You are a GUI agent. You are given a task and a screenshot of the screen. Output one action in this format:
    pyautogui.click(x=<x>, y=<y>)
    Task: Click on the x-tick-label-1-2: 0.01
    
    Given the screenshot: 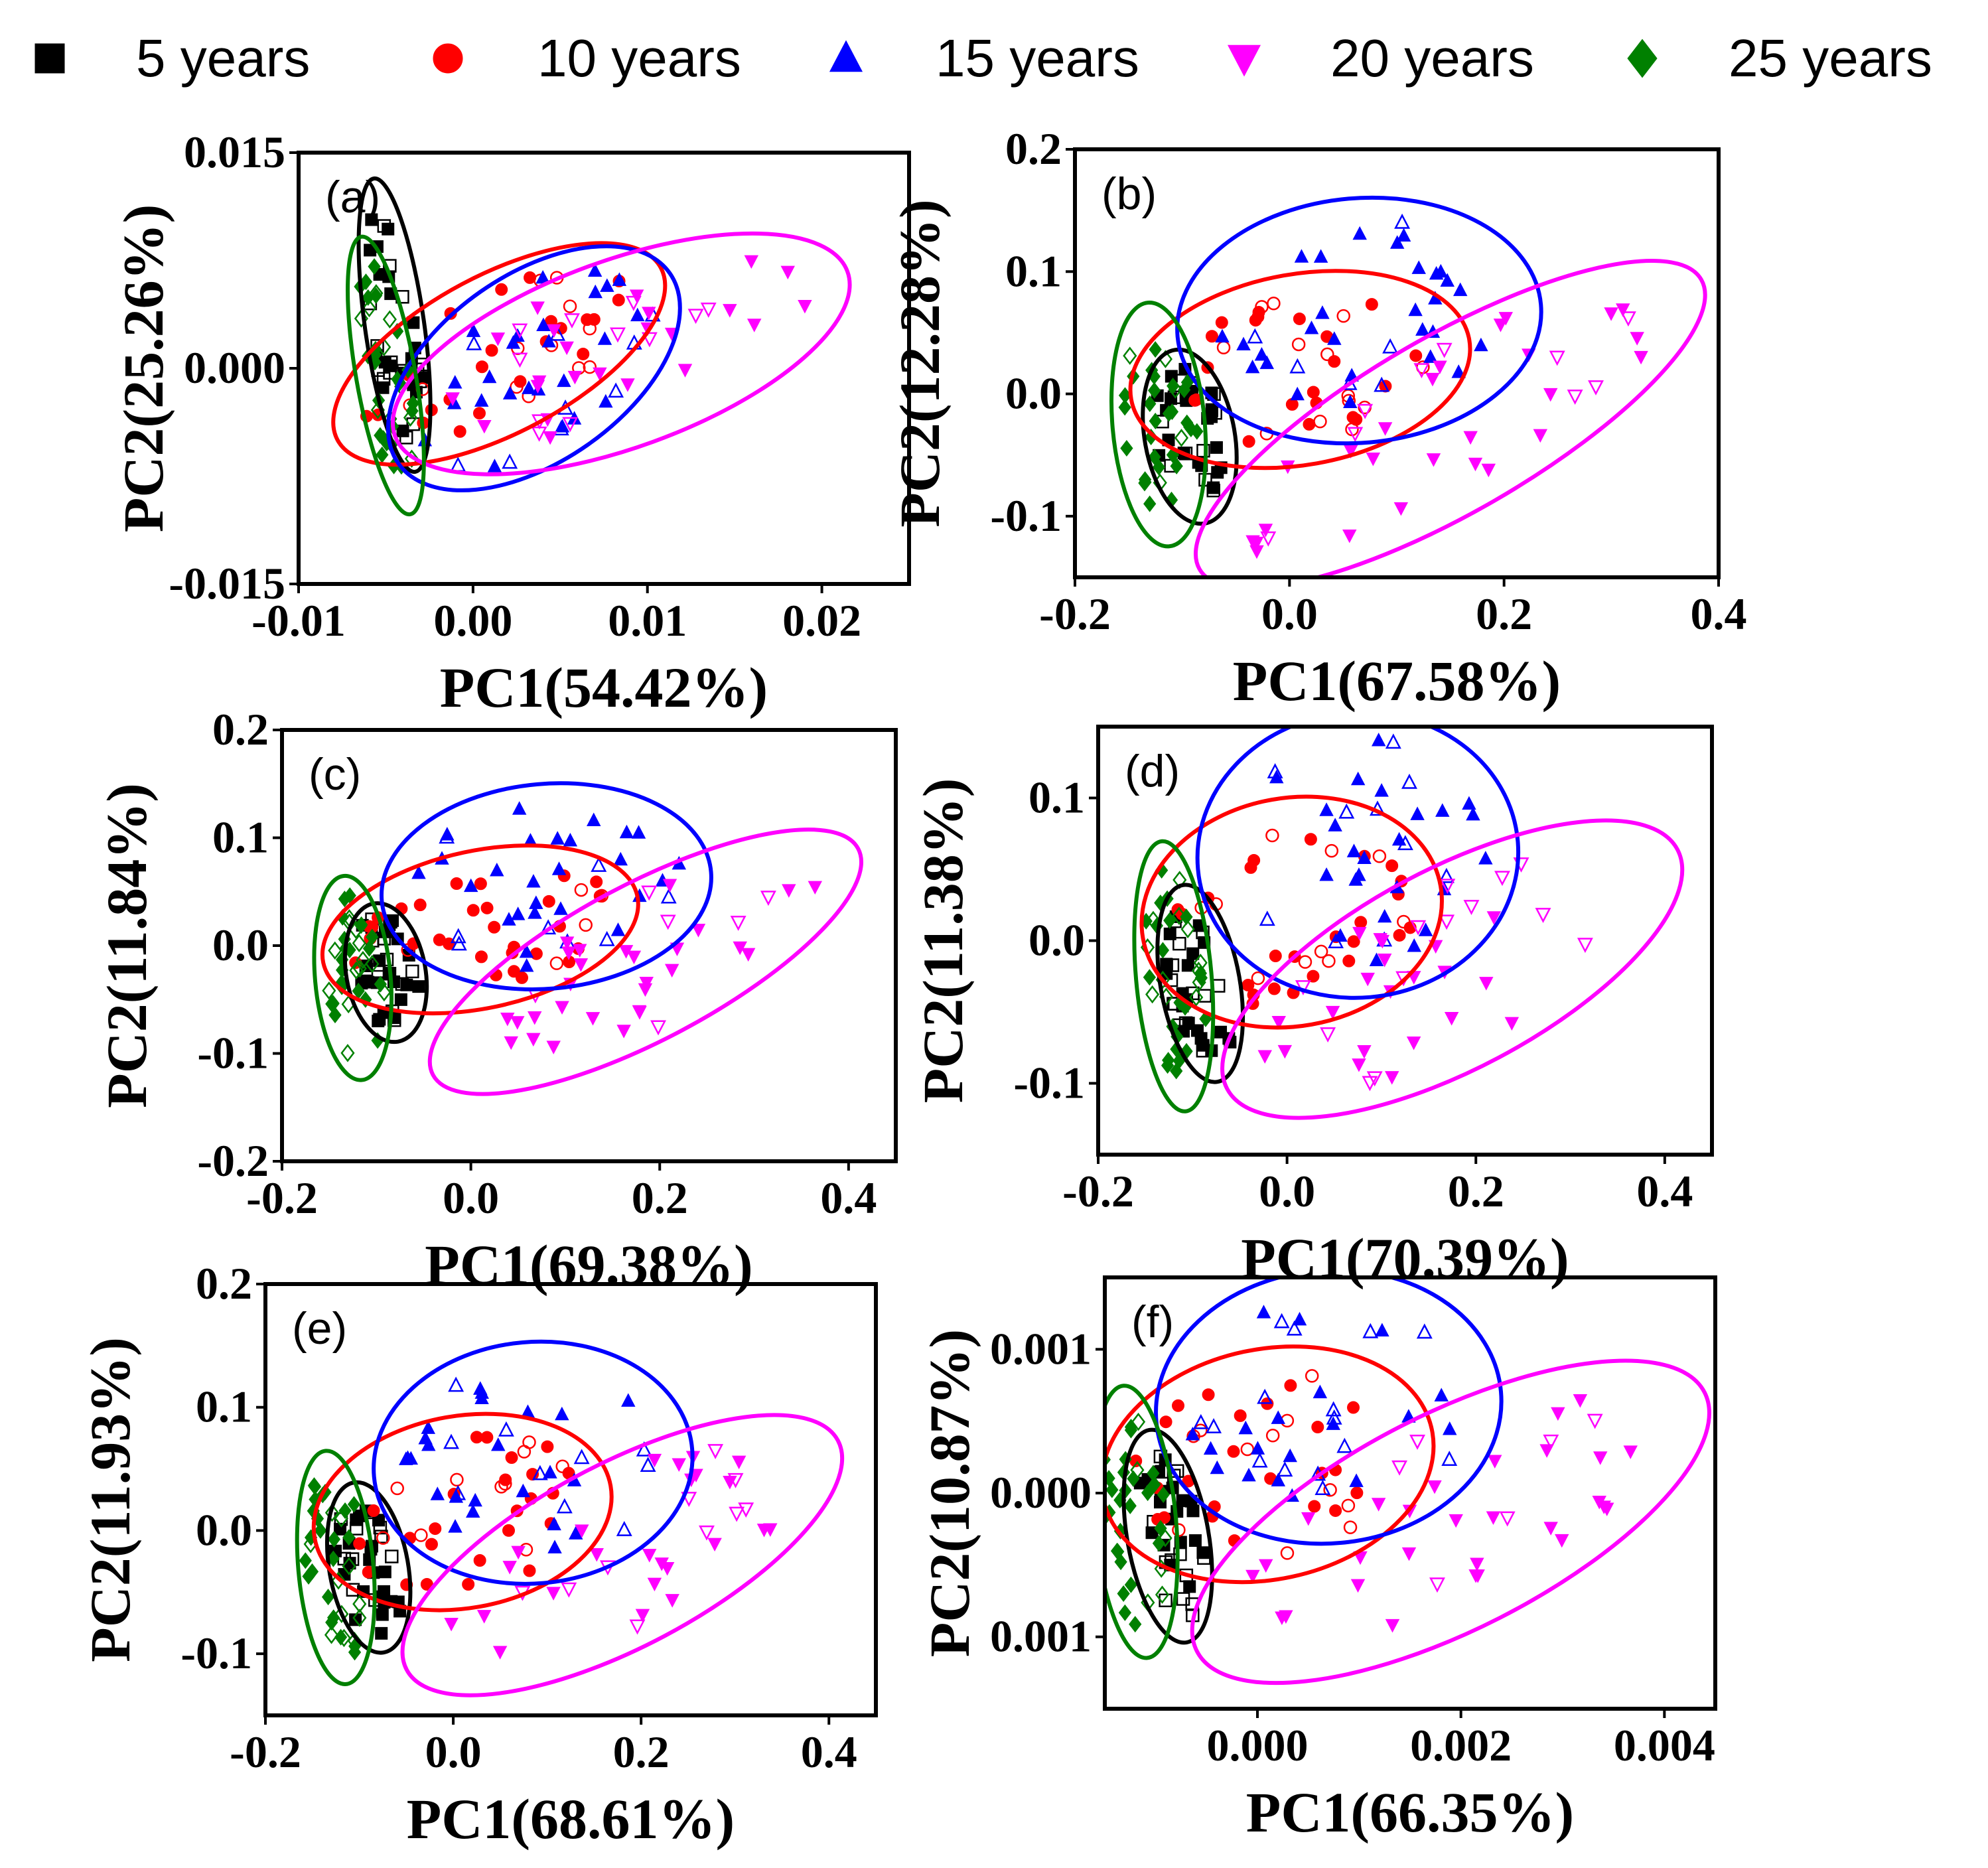 What is the action you would take?
    pyautogui.click(x=647, y=620)
    